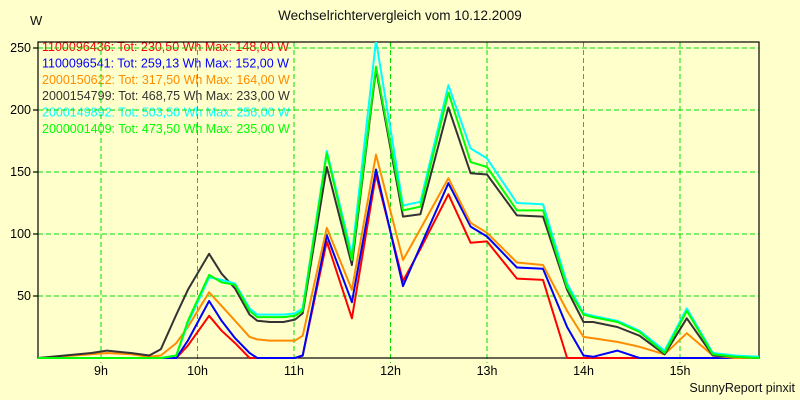  I want to click on watermark-text: SunnyReport pinxit, so click(742, 388).